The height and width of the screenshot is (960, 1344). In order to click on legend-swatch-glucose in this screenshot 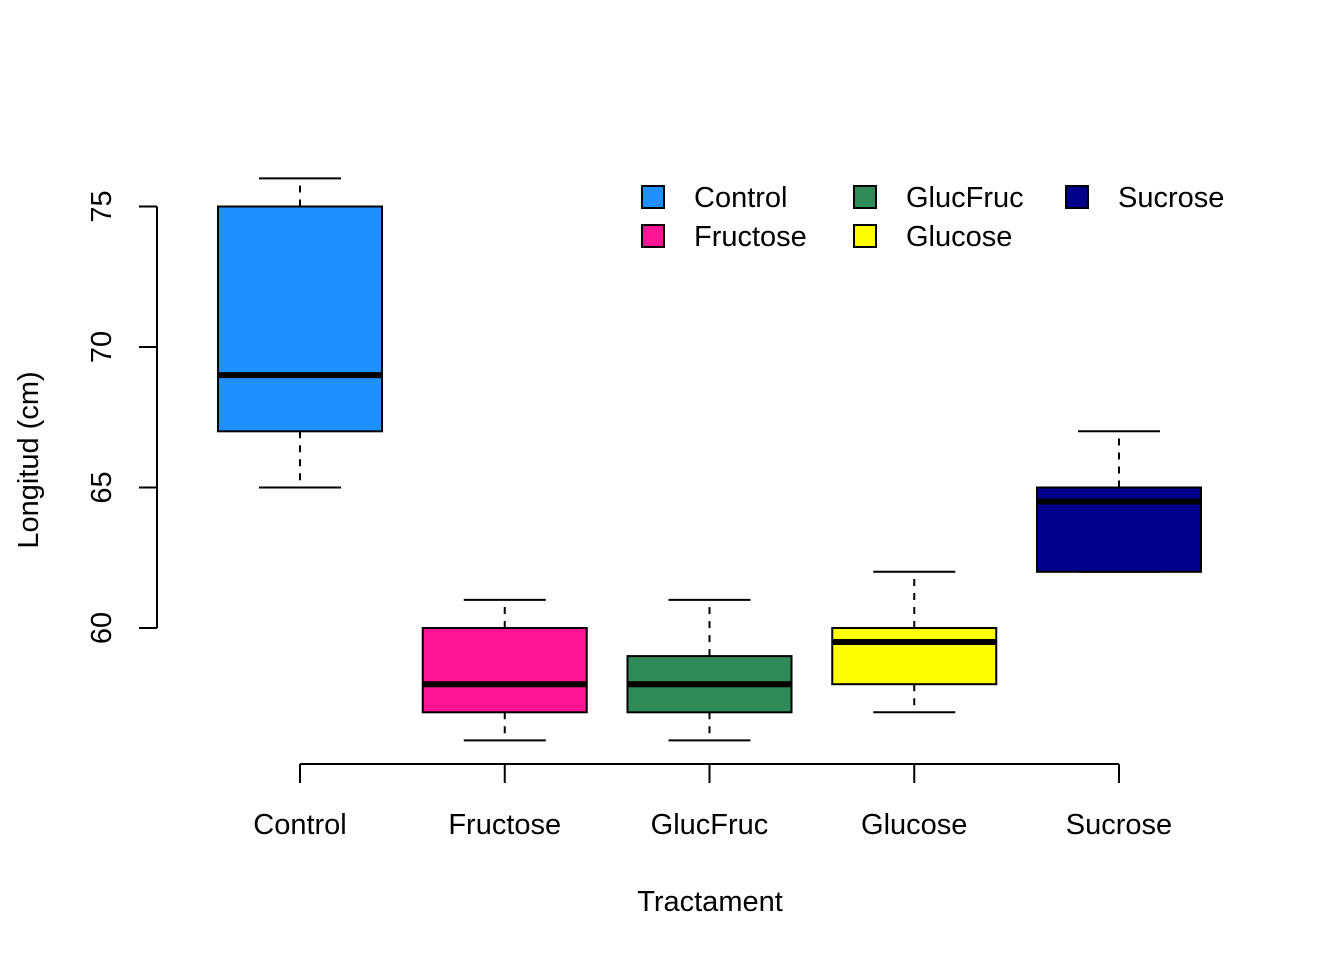, I will do `click(865, 236)`.